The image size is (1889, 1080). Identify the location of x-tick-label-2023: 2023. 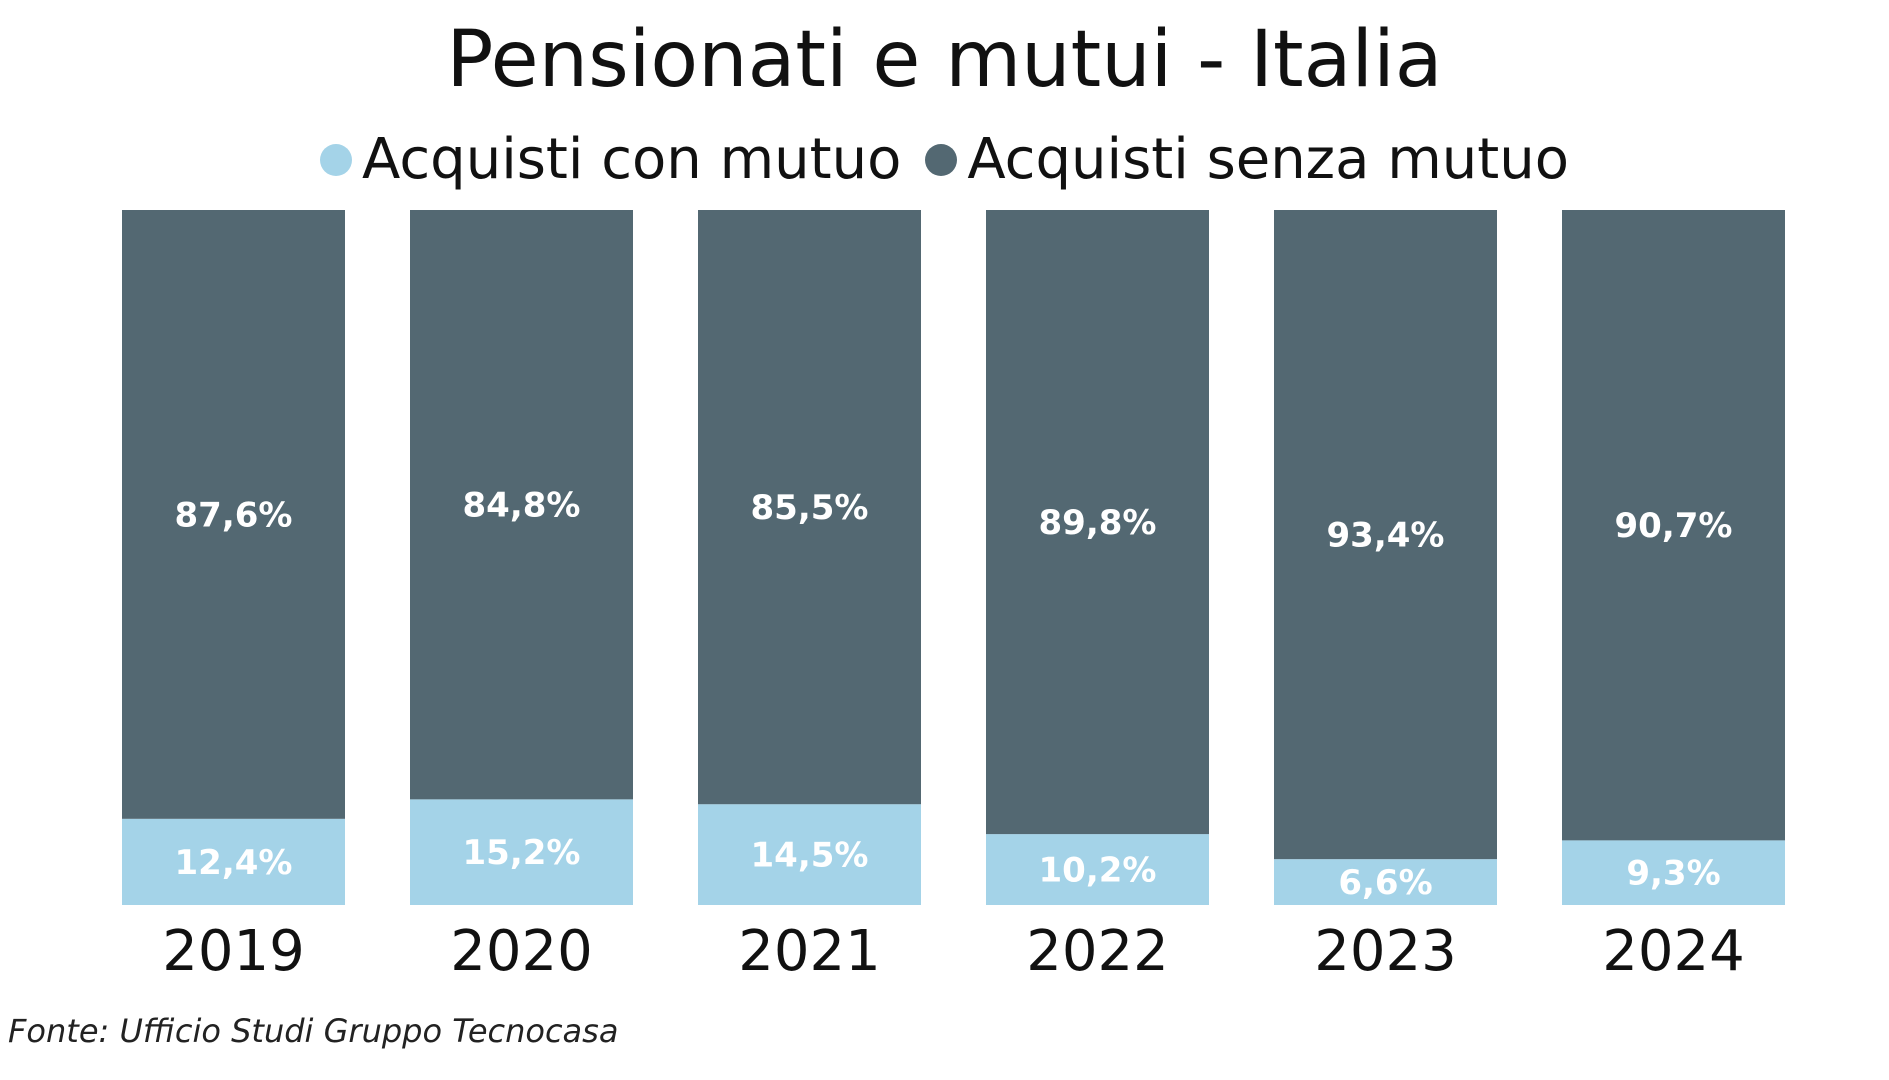
(1385, 951).